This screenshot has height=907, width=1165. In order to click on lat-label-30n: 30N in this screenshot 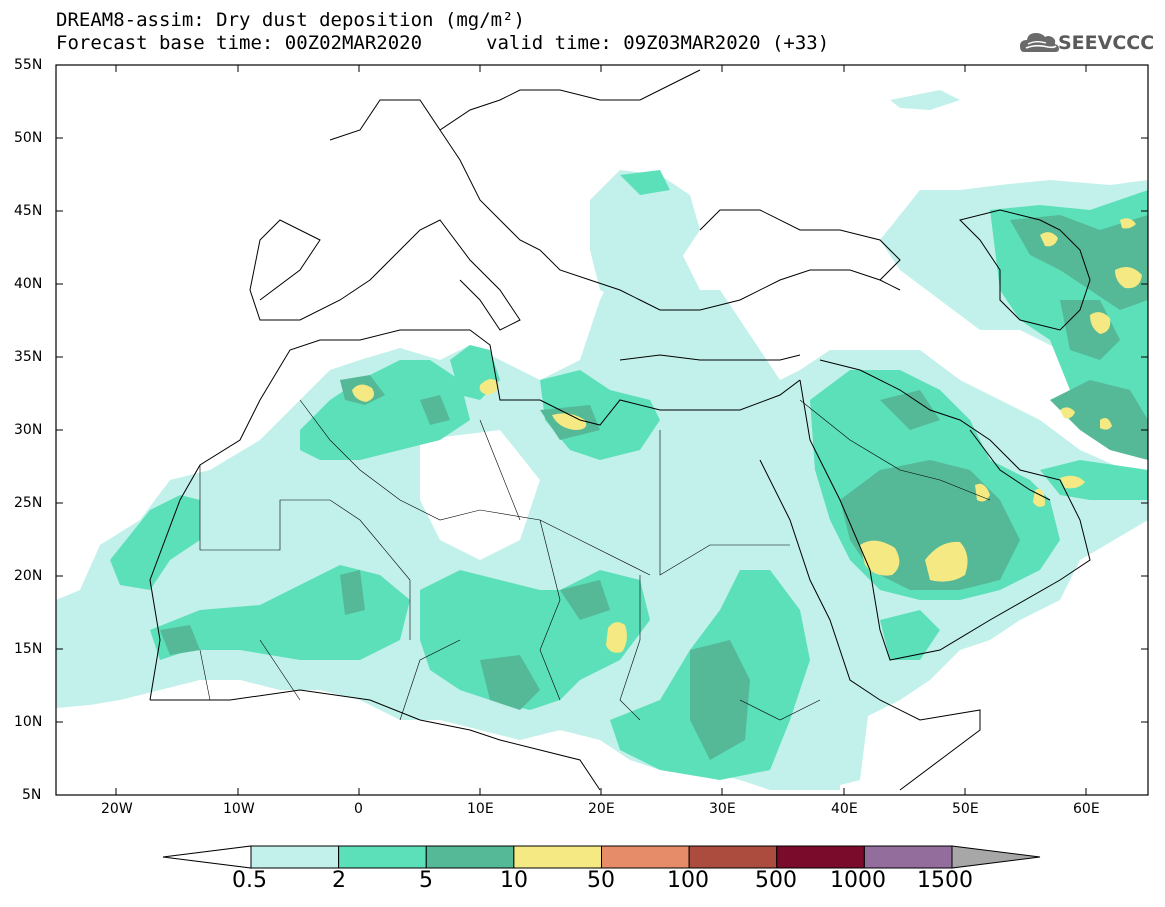, I will do `click(28, 430)`.